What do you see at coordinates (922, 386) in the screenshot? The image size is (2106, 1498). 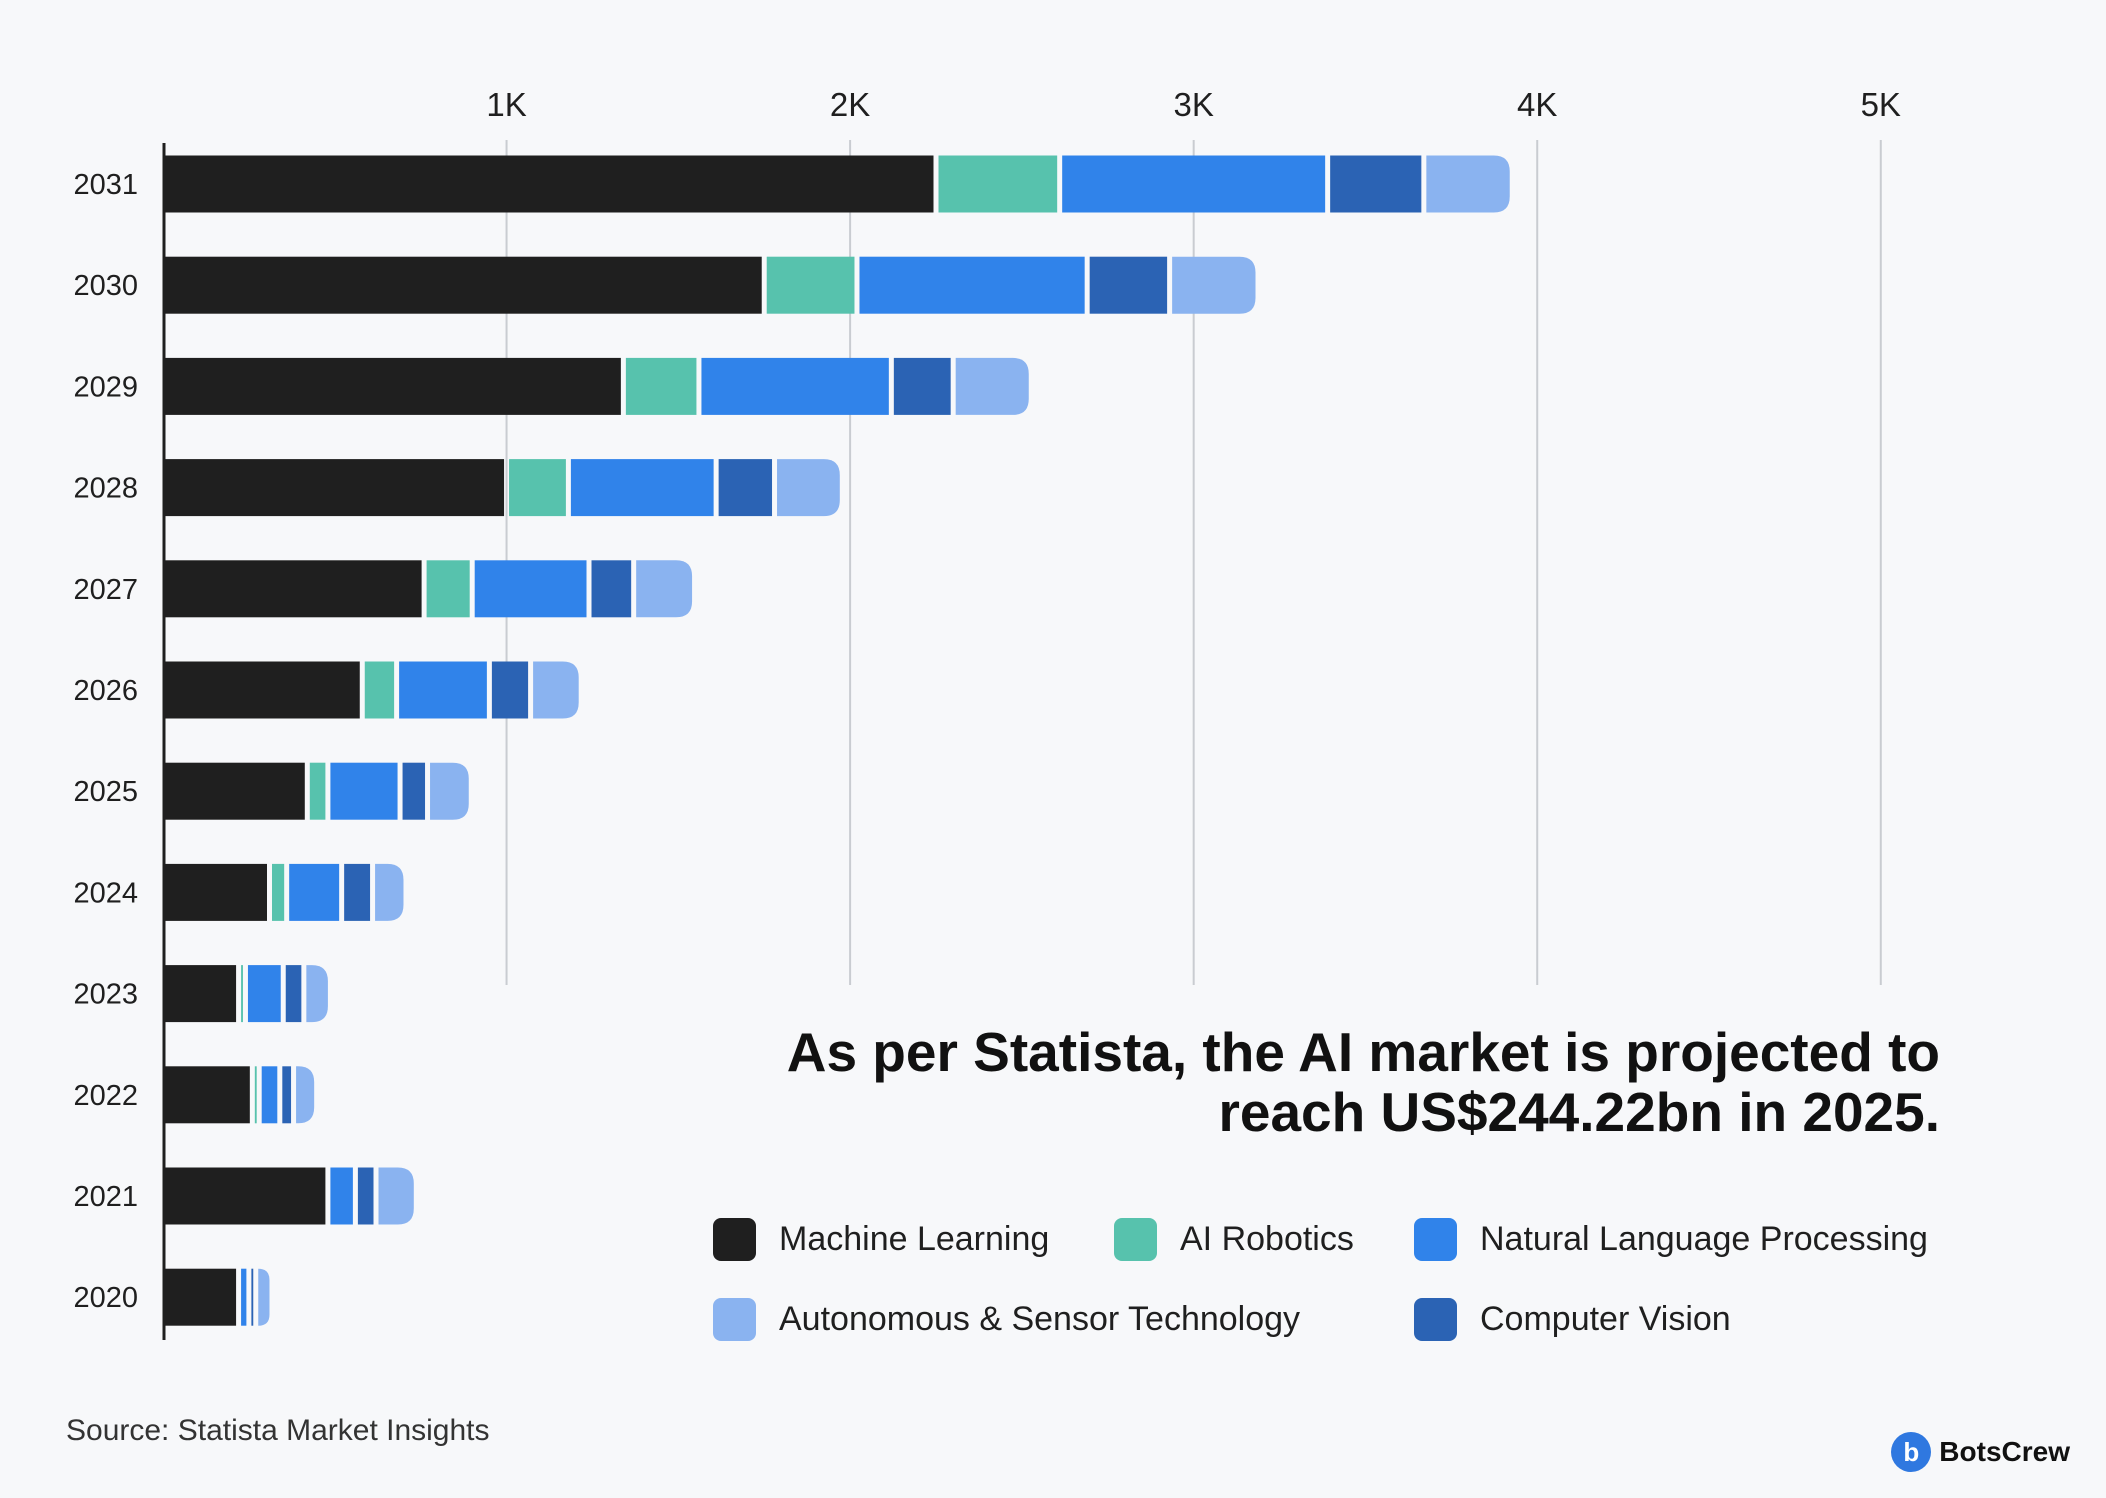 I see `bar-2029-computer-vision` at bounding box center [922, 386].